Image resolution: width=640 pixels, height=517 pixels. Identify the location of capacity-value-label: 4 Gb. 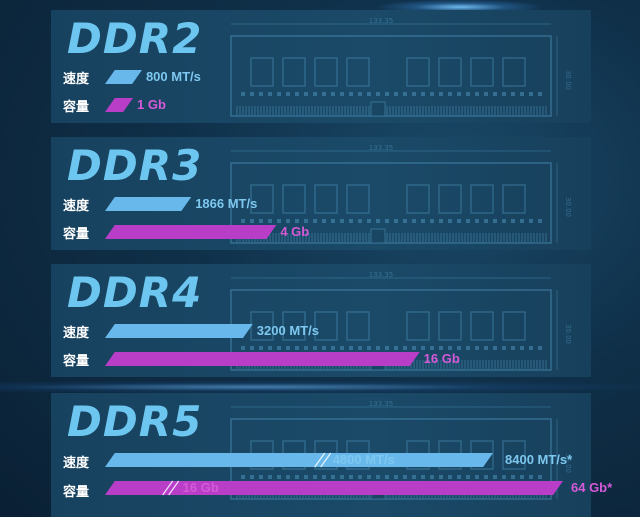
(295, 231).